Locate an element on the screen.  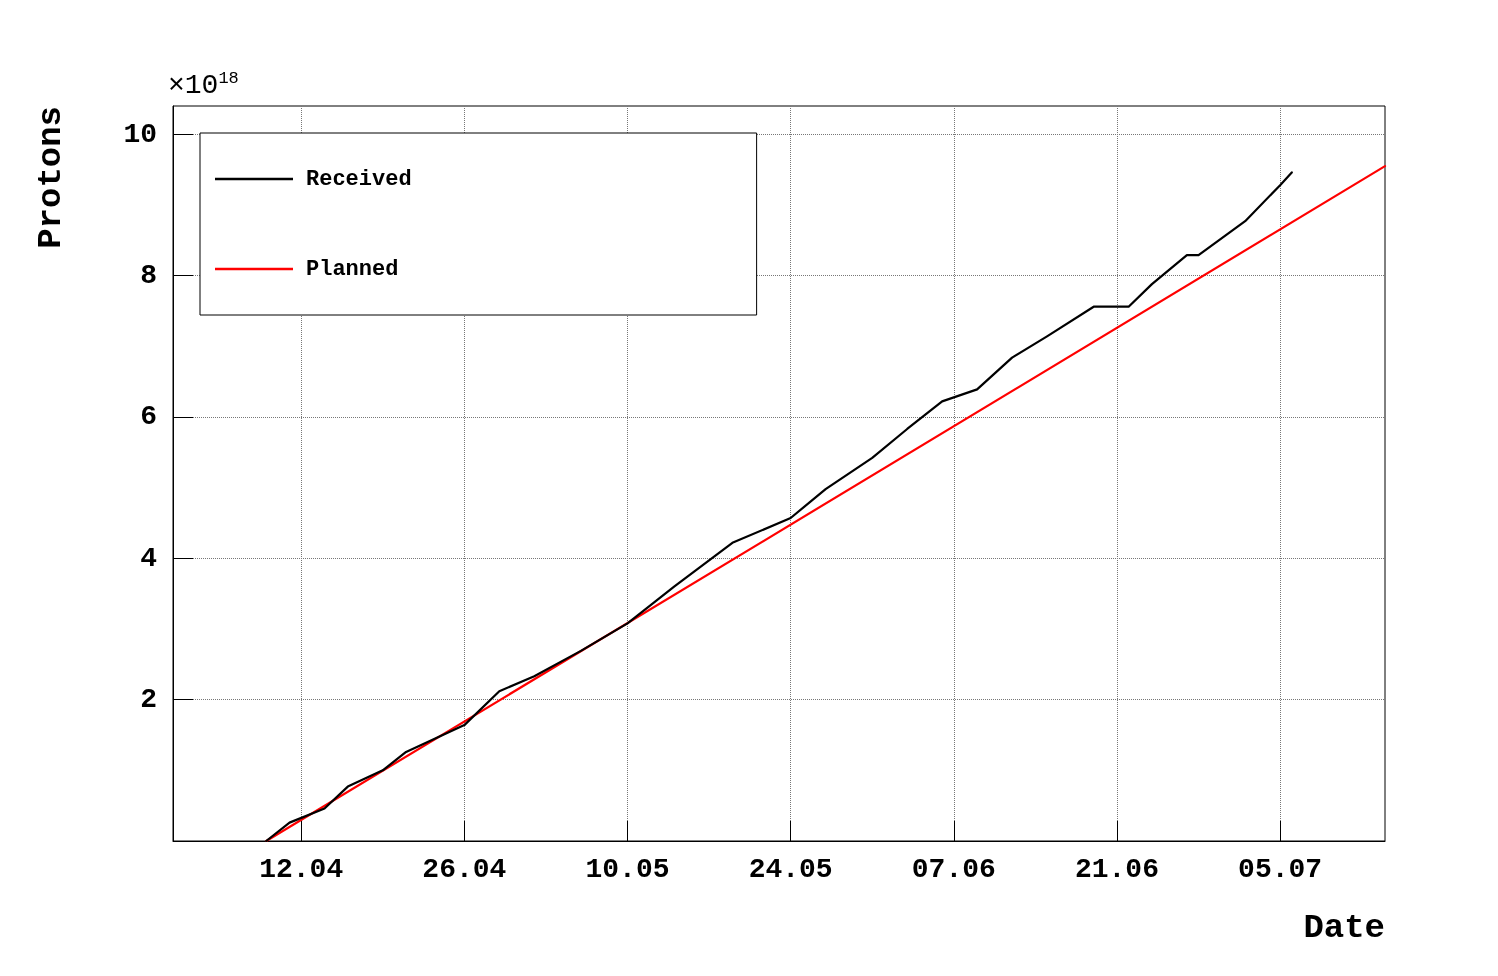
y-tick-label: 6 is located at coordinates (148, 417).